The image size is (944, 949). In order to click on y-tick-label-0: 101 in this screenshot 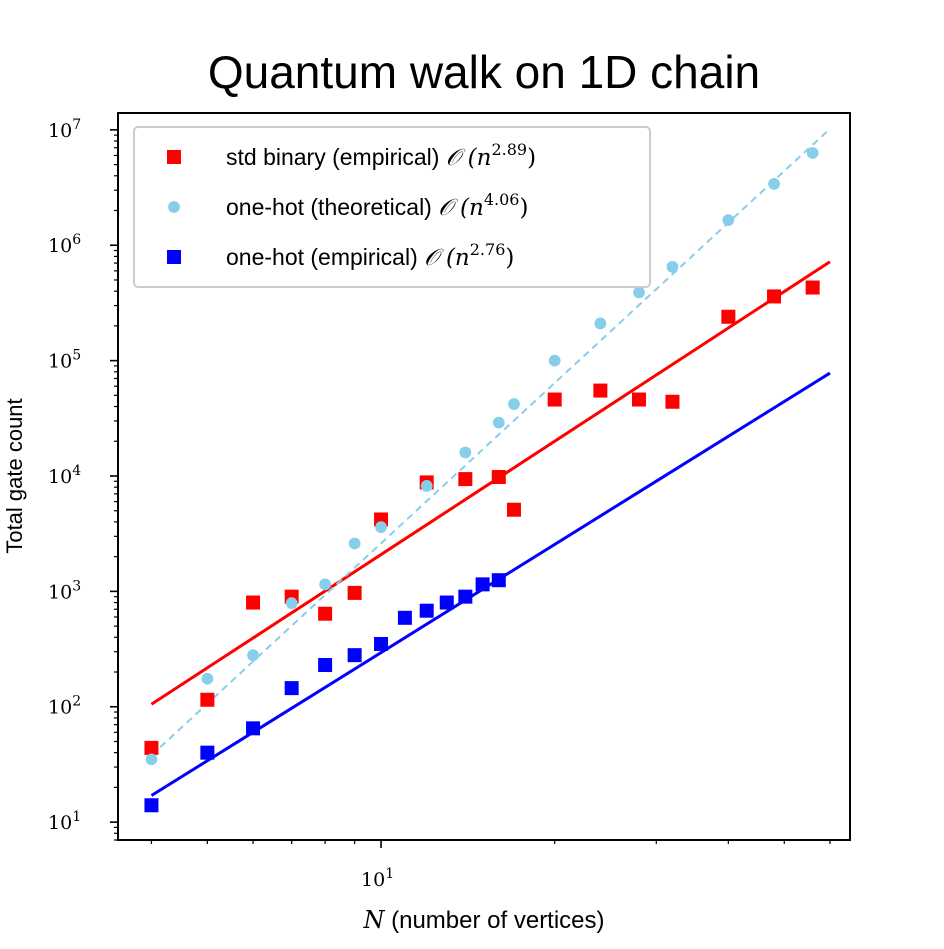, I will do `click(64, 821)`.